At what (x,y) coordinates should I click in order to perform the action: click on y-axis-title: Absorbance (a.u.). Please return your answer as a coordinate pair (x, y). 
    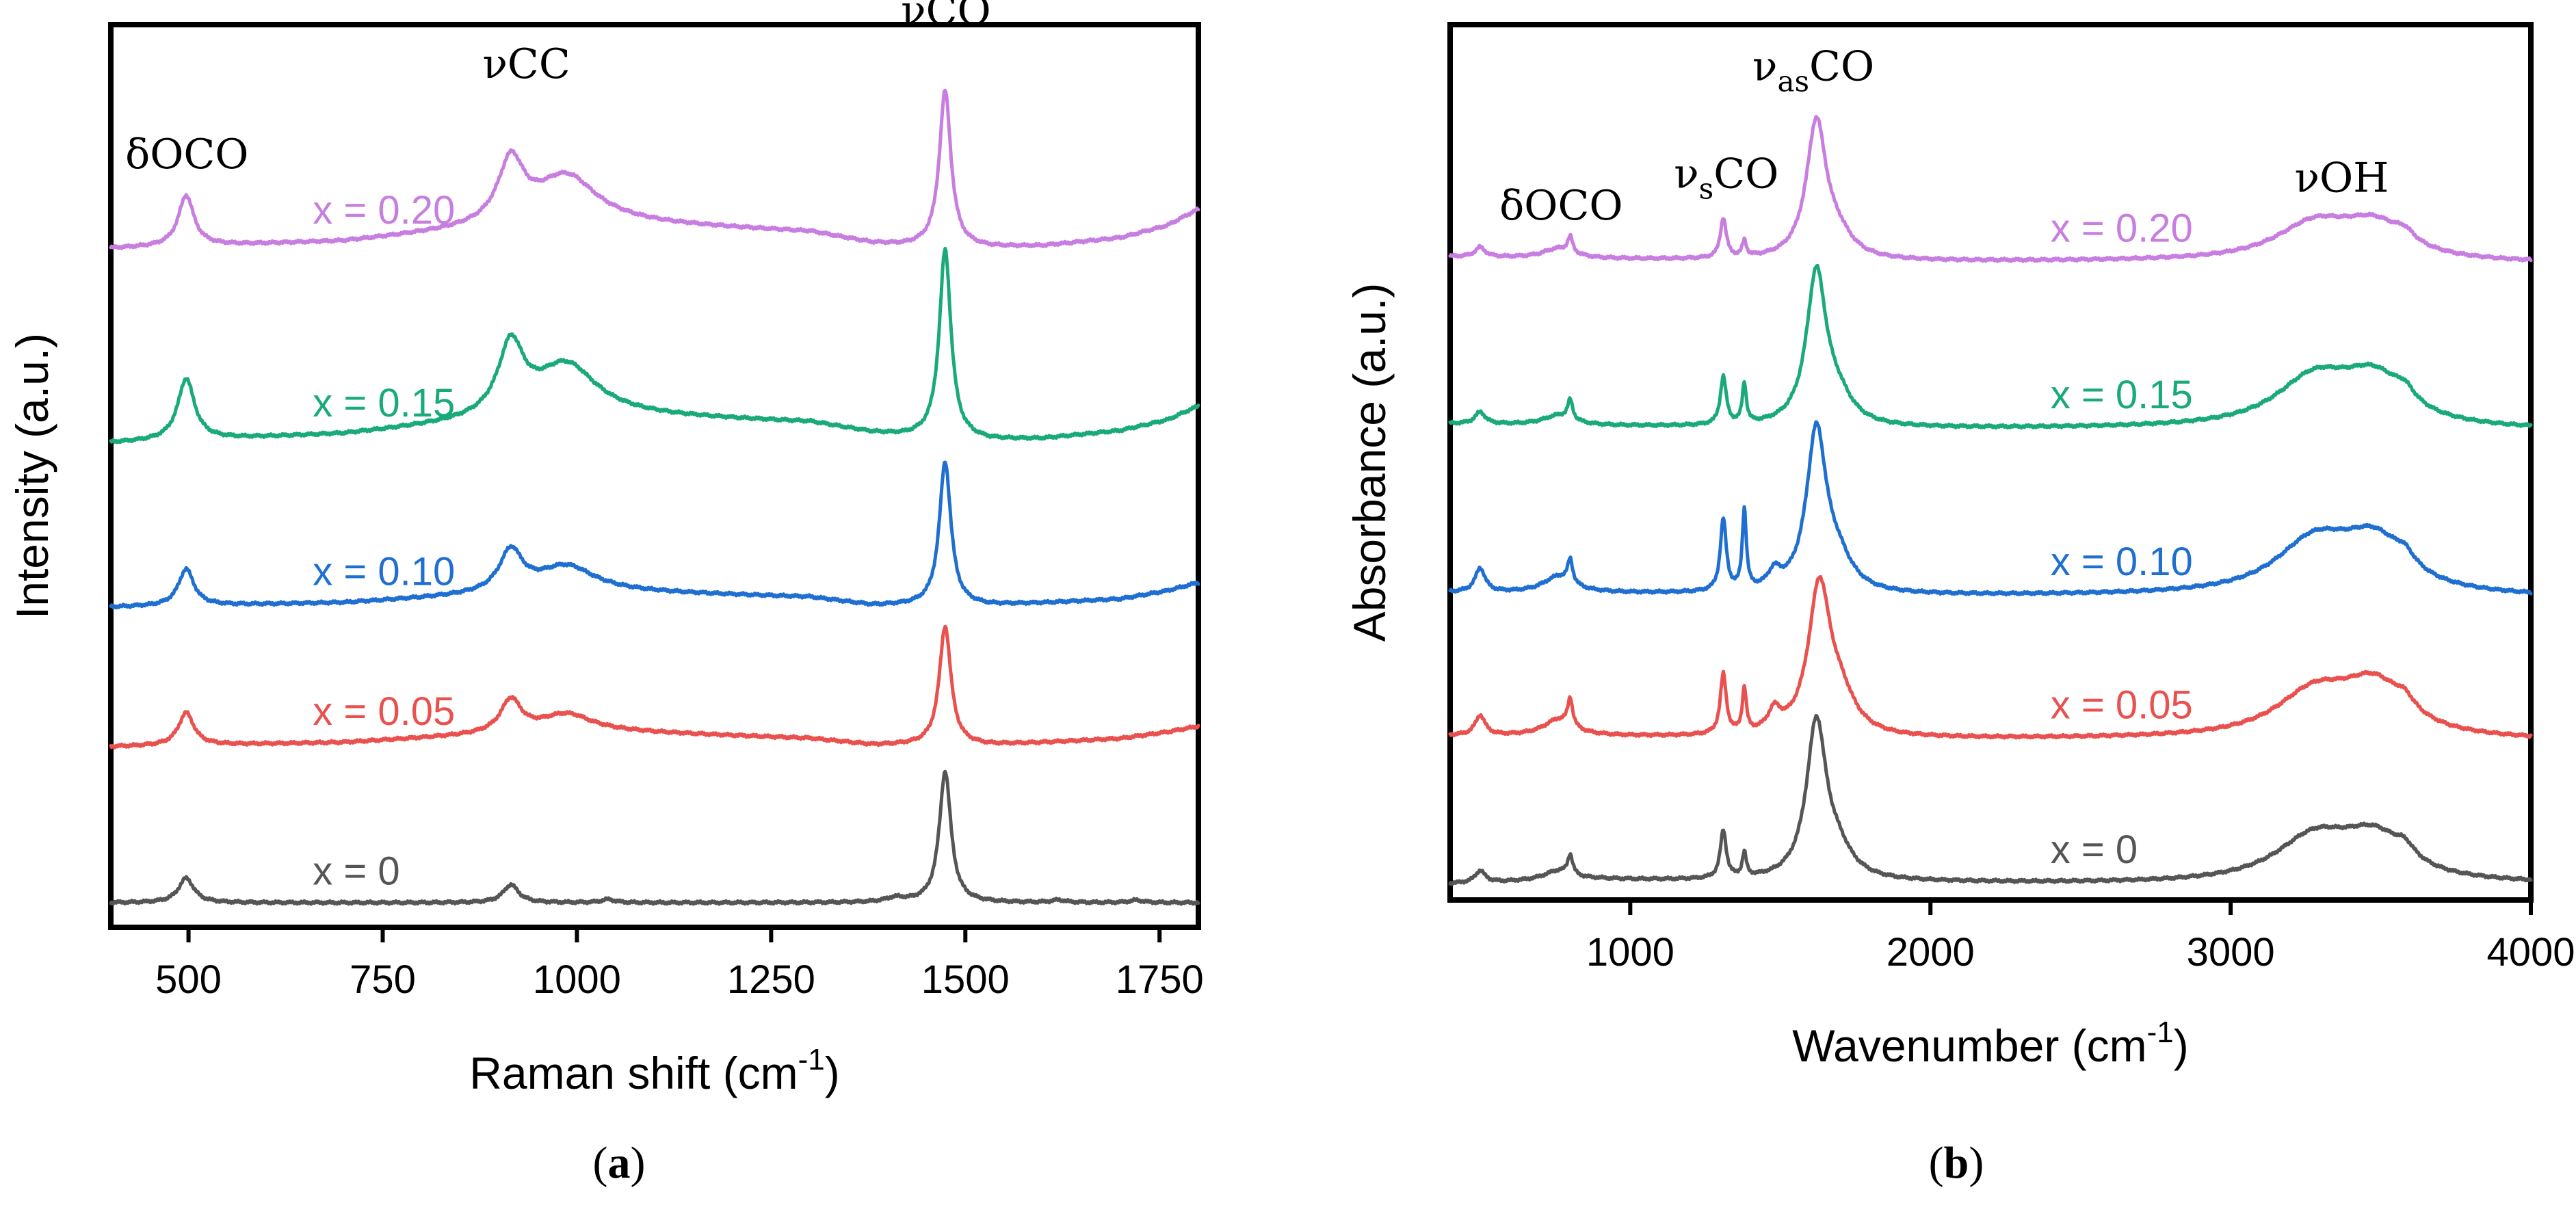
    Looking at the image, I should click on (1369, 462).